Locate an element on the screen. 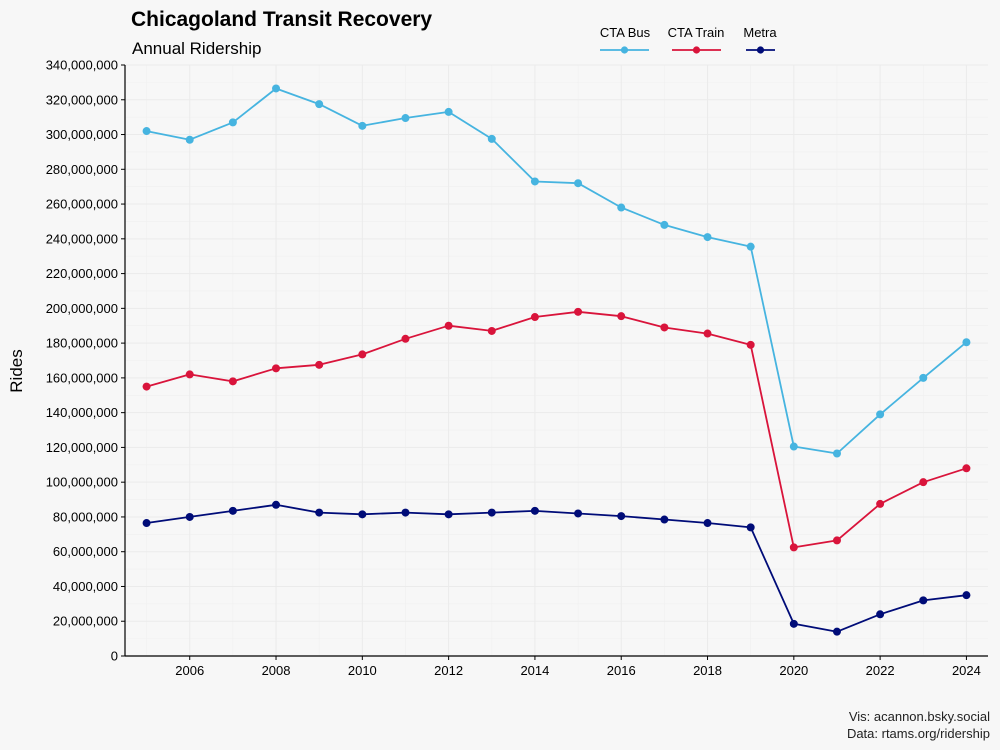 This screenshot has width=1000, height=750. y-tick-label: 20,000,000 is located at coordinates (85, 621).